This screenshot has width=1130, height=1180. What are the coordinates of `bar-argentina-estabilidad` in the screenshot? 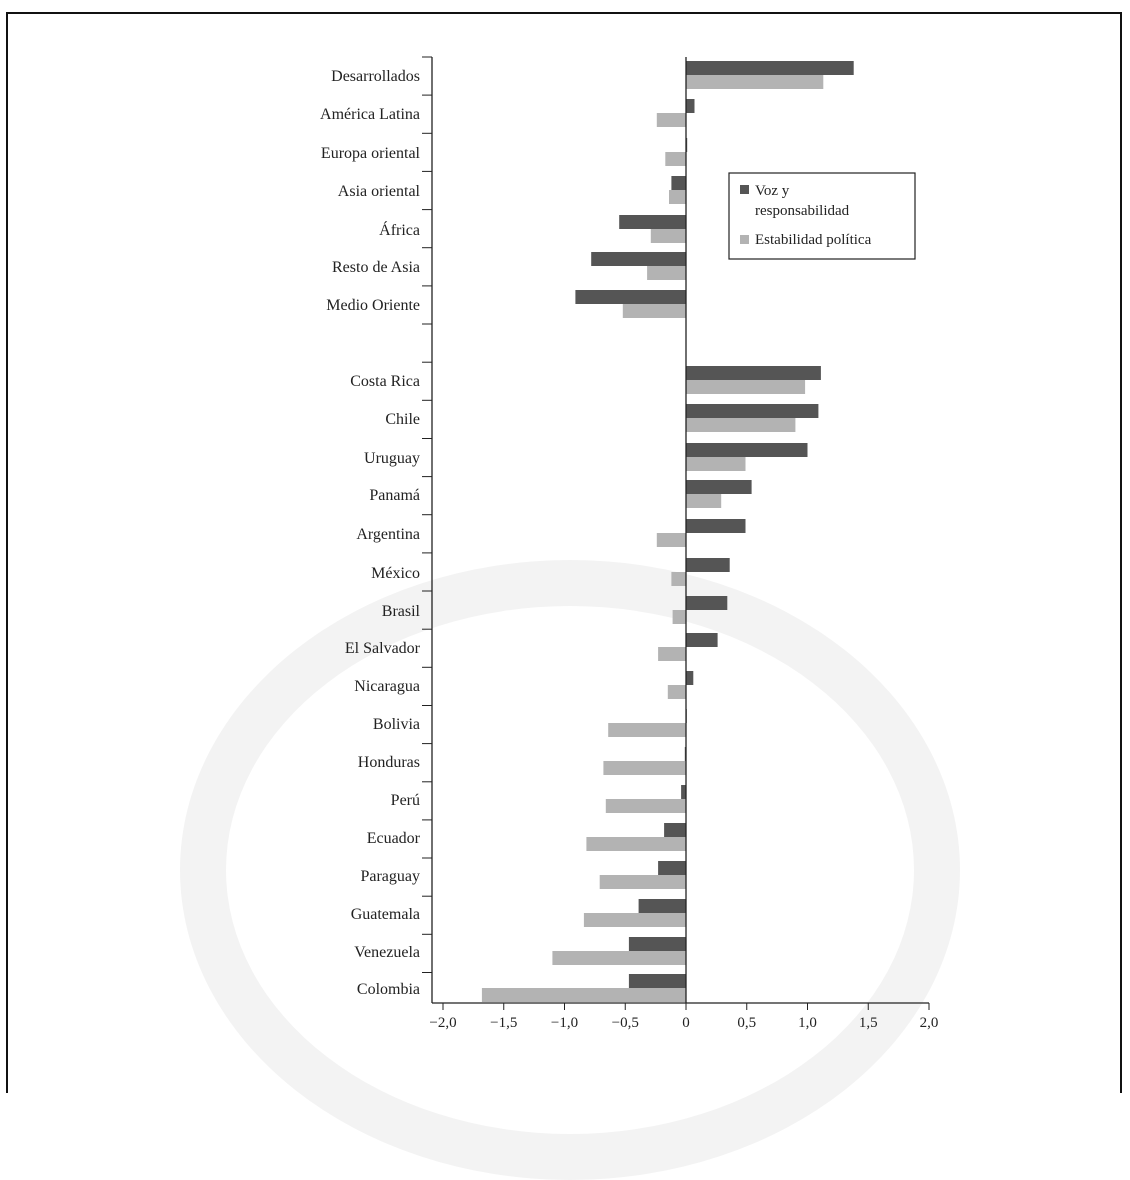 It's located at (671, 540).